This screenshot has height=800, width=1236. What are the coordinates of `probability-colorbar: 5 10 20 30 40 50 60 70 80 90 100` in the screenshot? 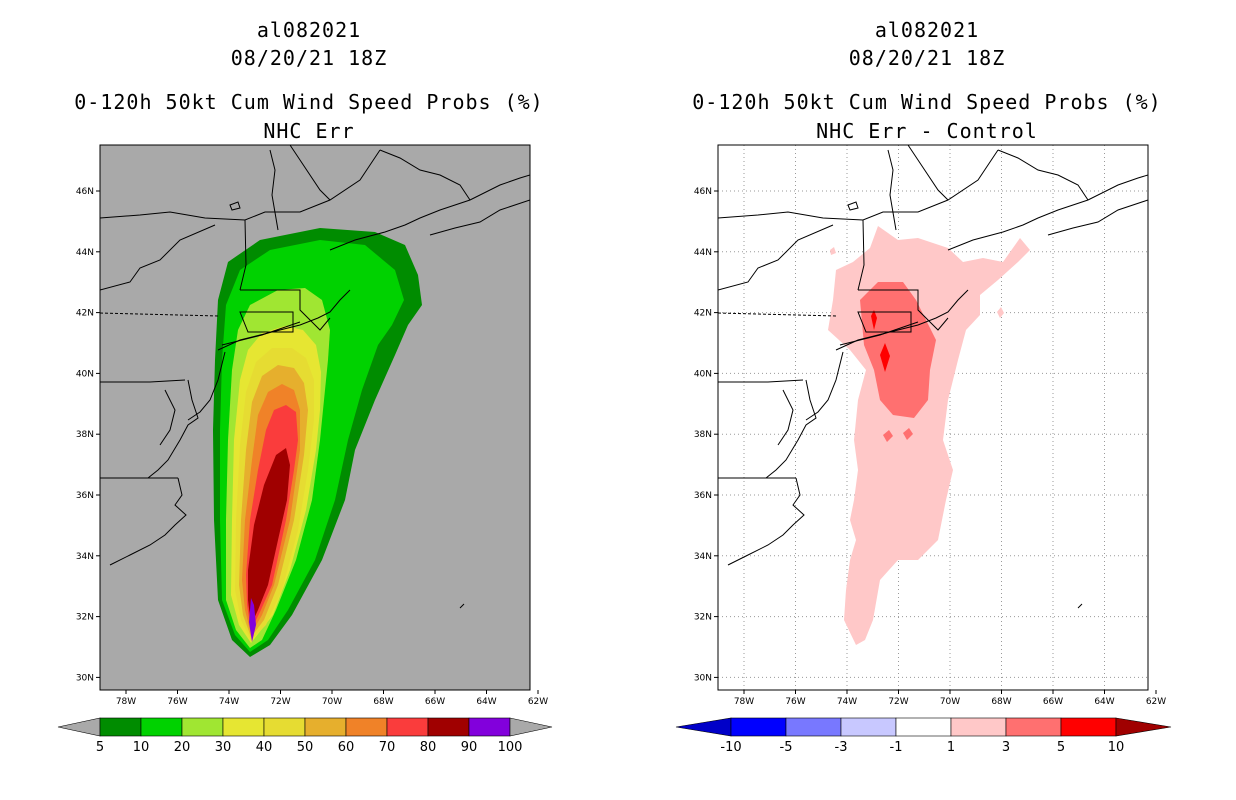 It's located at (305, 736).